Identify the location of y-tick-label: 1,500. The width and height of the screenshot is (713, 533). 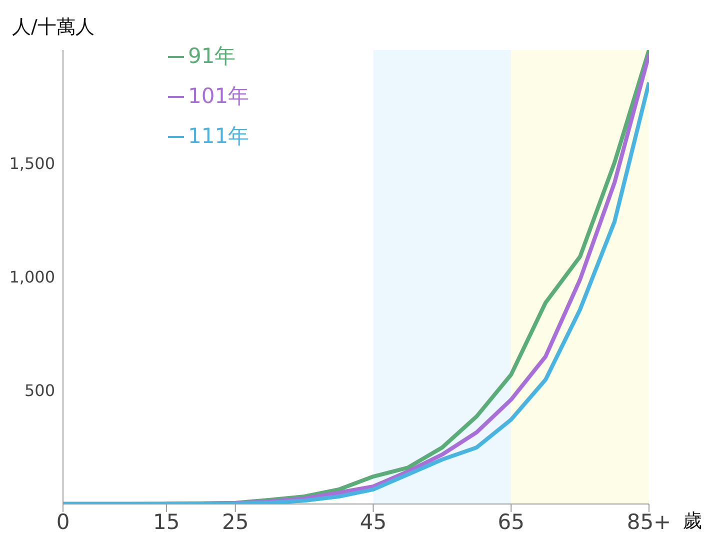
(32, 164).